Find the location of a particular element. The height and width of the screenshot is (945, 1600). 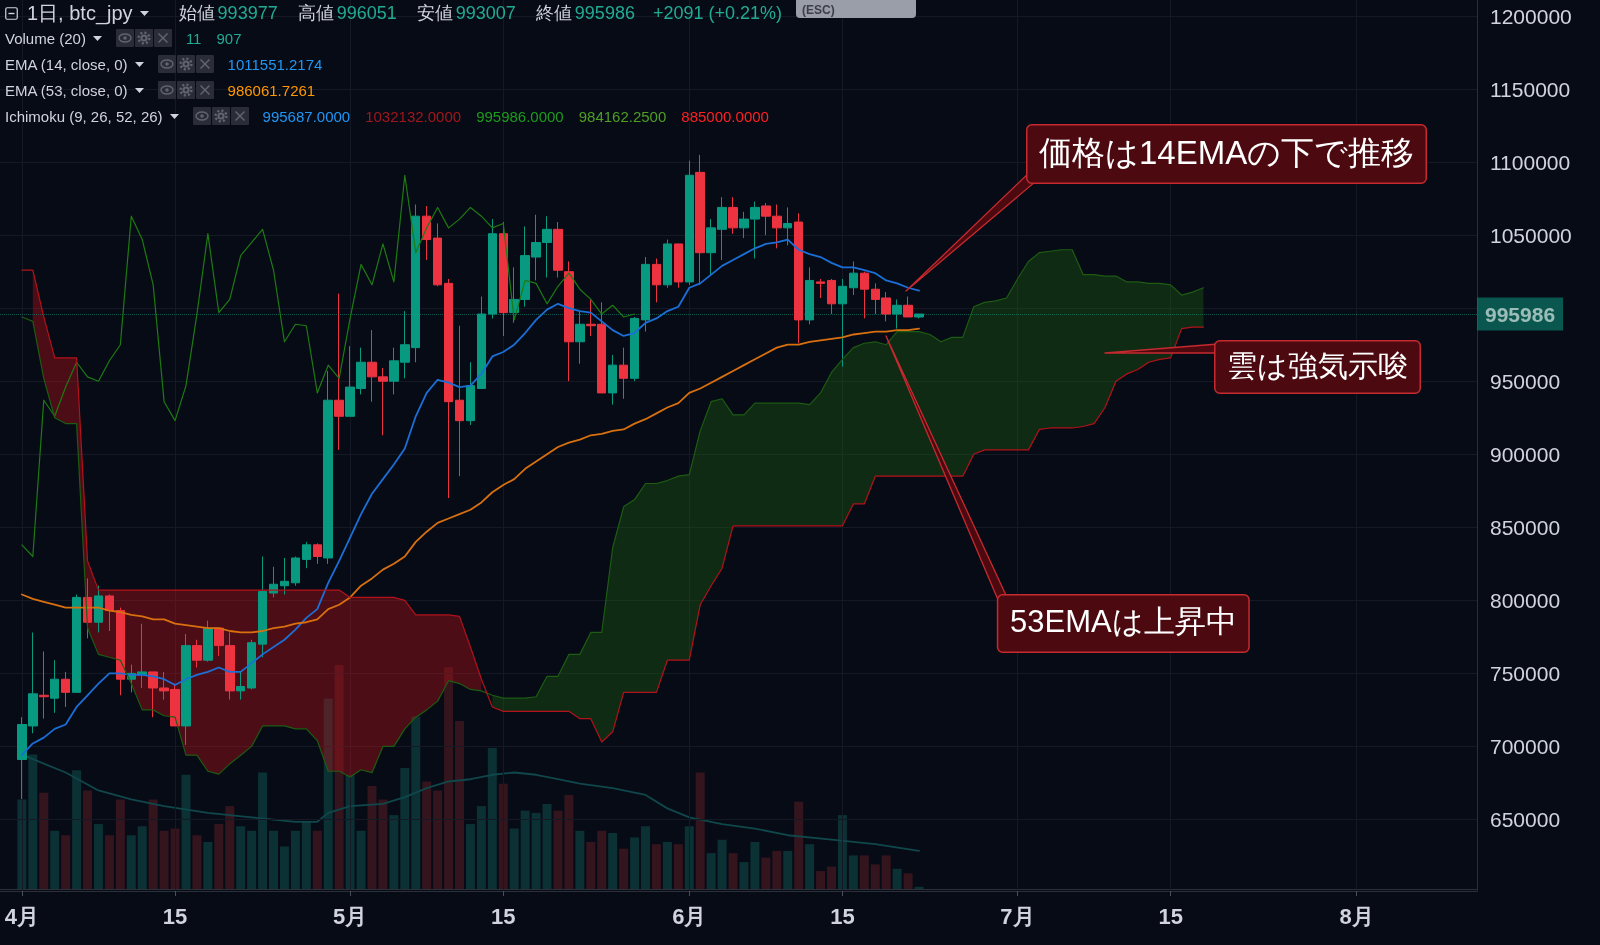

annotation: 995687.0000 is located at coordinates (306, 116).